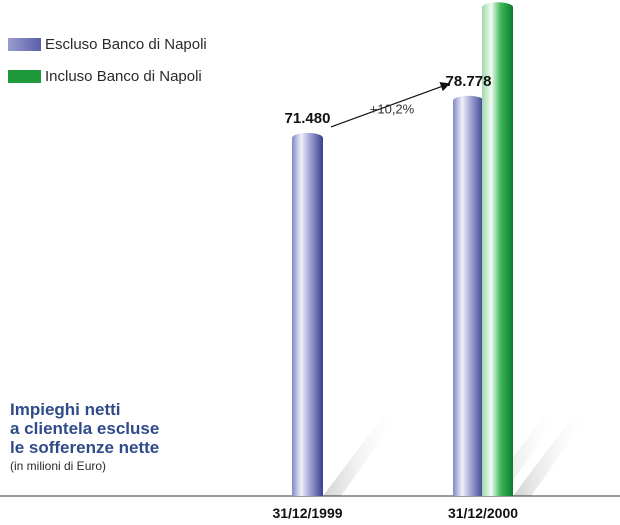 This screenshot has height=525, width=620. Describe the element at coordinates (65, 409) in the screenshot. I see `chart-title-line: Impieghi netti` at that location.